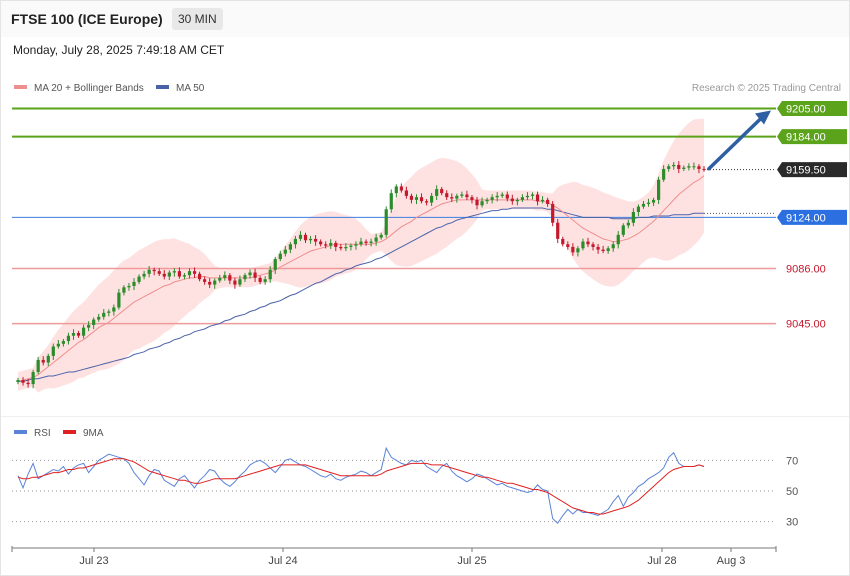 This screenshot has height=576, width=850. Describe the element at coordinates (282, 561) in the screenshot. I see `x-tick-label: Jul 24` at that location.